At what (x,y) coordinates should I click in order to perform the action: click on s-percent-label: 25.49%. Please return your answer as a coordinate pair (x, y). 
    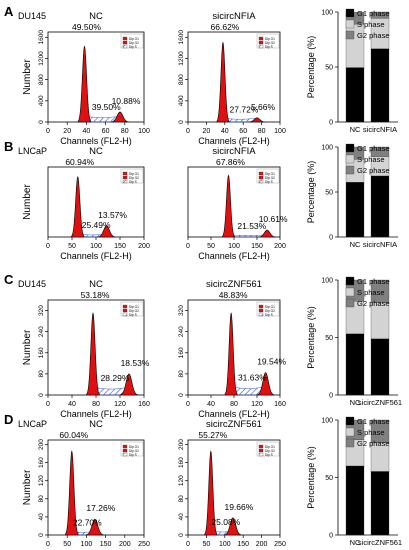
    Looking at the image, I should click on (96, 225).